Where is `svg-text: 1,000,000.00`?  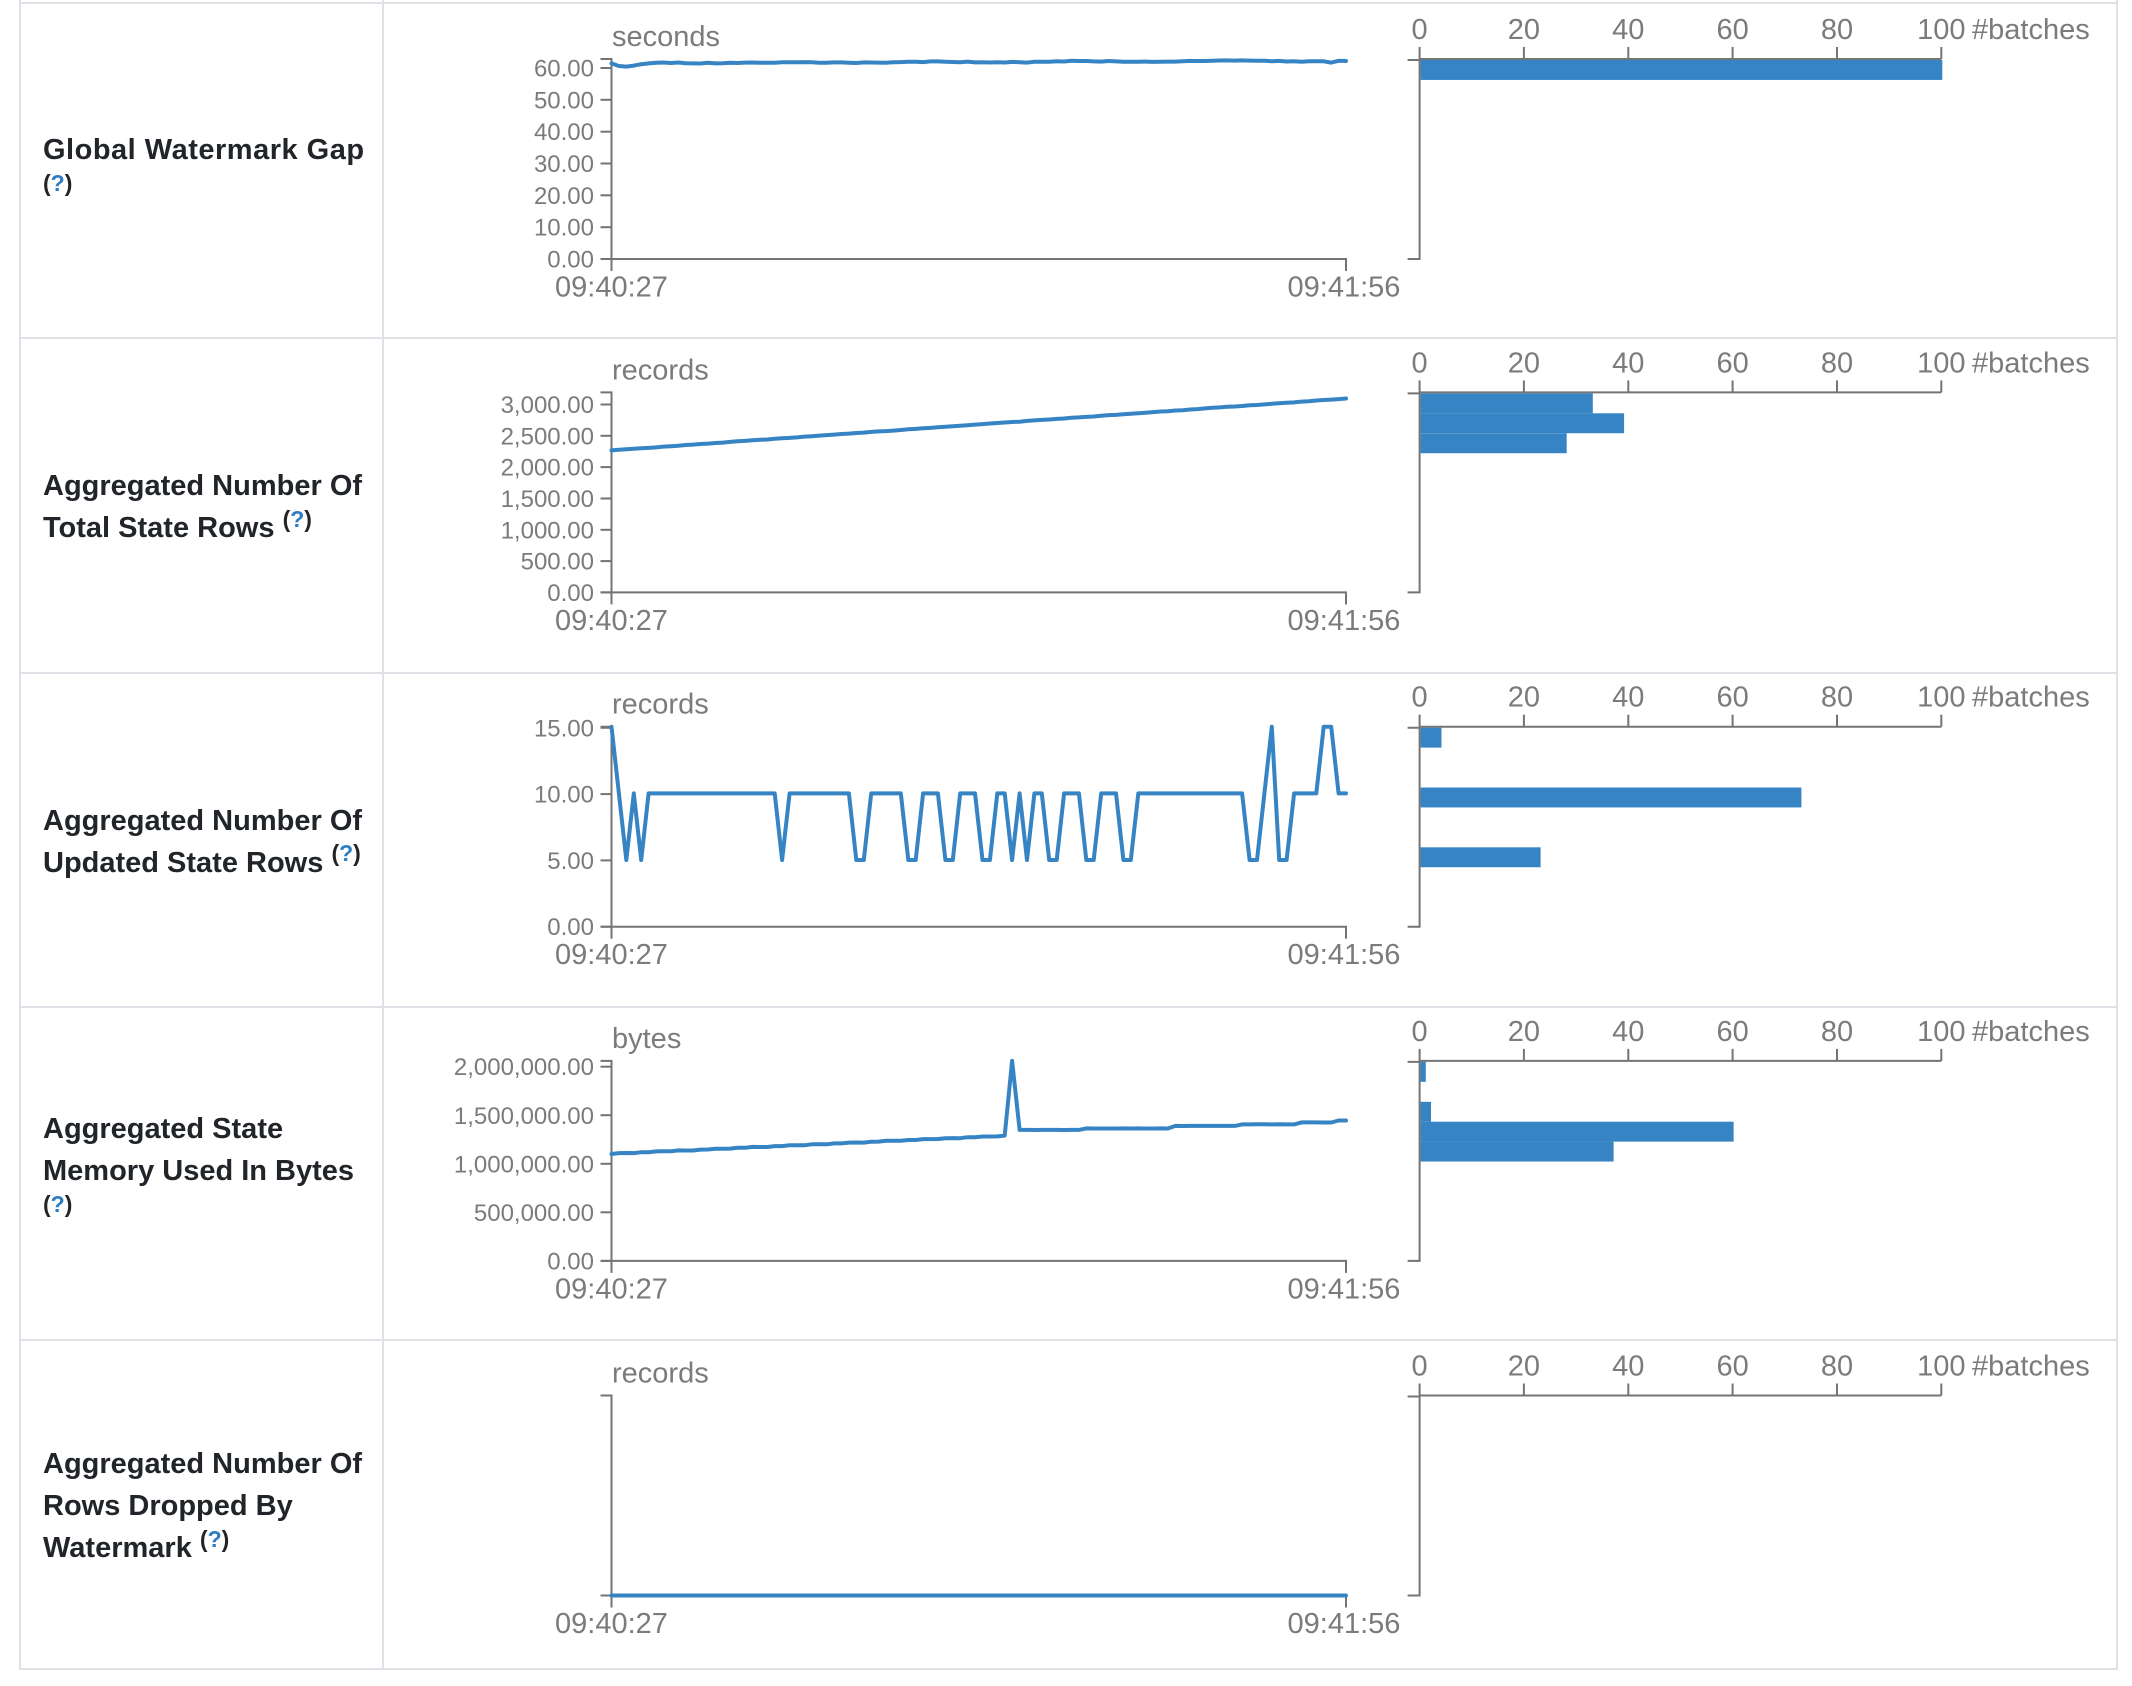 svg-text: 1,000,000.00 is located at coordinates (524, 1164).